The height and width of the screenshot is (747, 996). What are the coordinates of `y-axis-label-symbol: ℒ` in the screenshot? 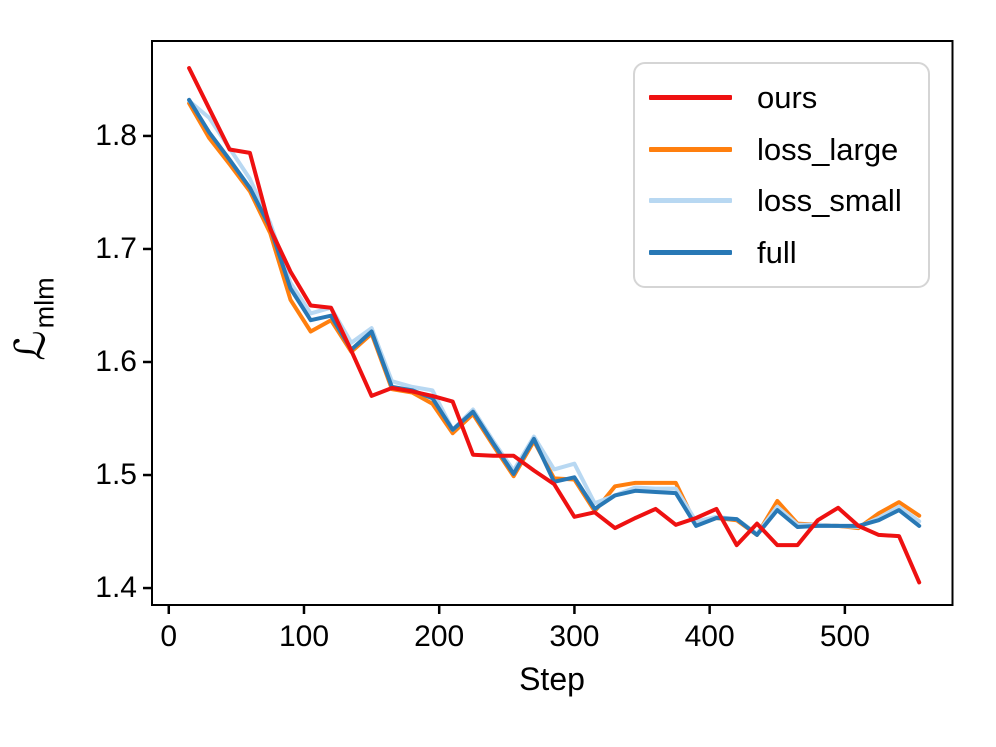 It's located at (30, 345).